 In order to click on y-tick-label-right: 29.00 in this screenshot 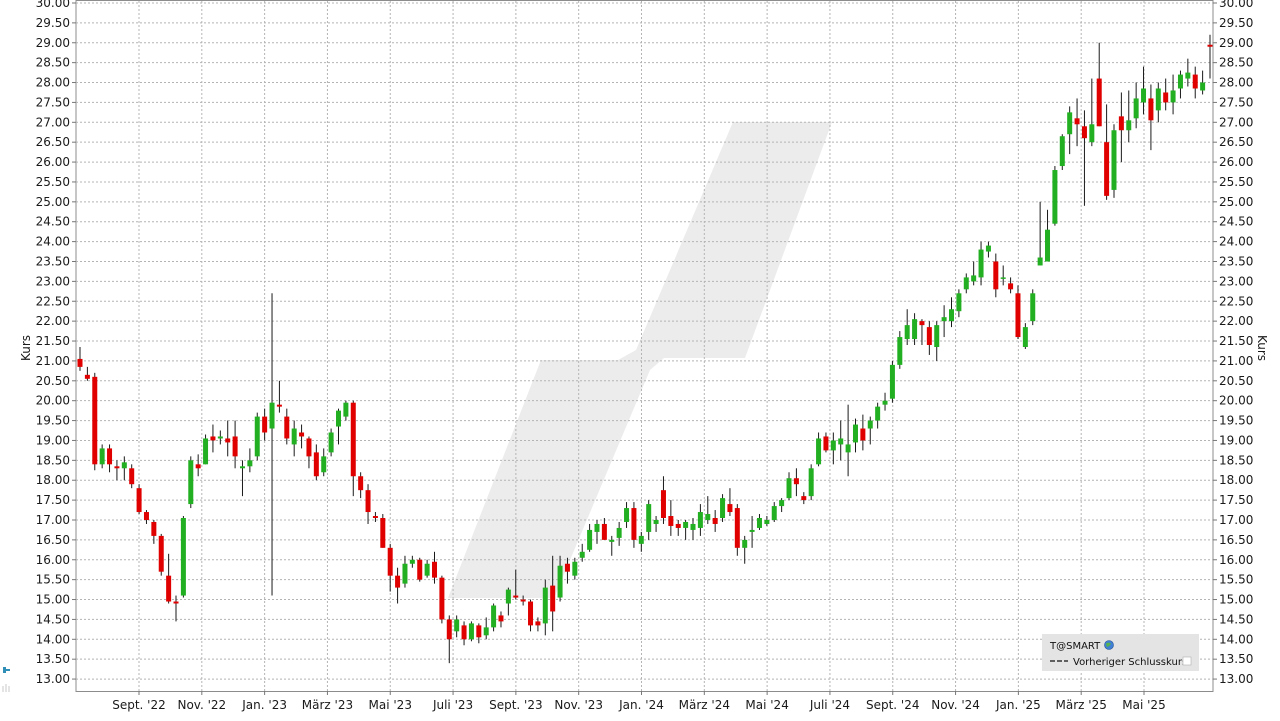, I will do `click(1236, 43)`.